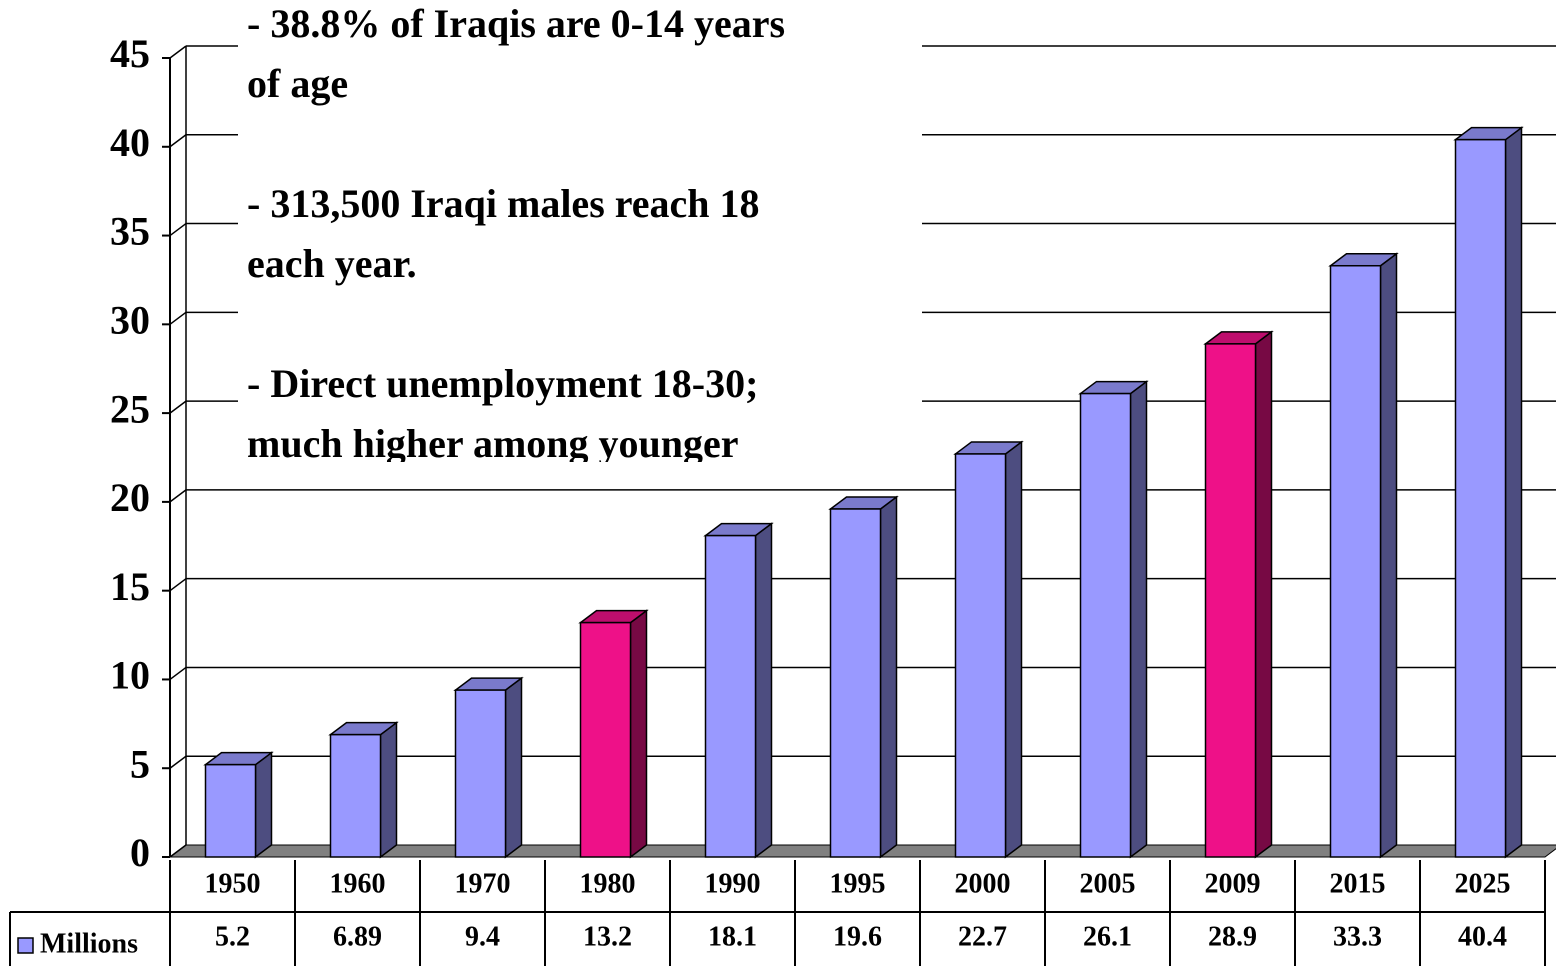 The height and width of the screenshot is (971, 1556). Describe the element at coordinates (732, 936) in the screenshot. I see `table-value: 18.1` at that location.